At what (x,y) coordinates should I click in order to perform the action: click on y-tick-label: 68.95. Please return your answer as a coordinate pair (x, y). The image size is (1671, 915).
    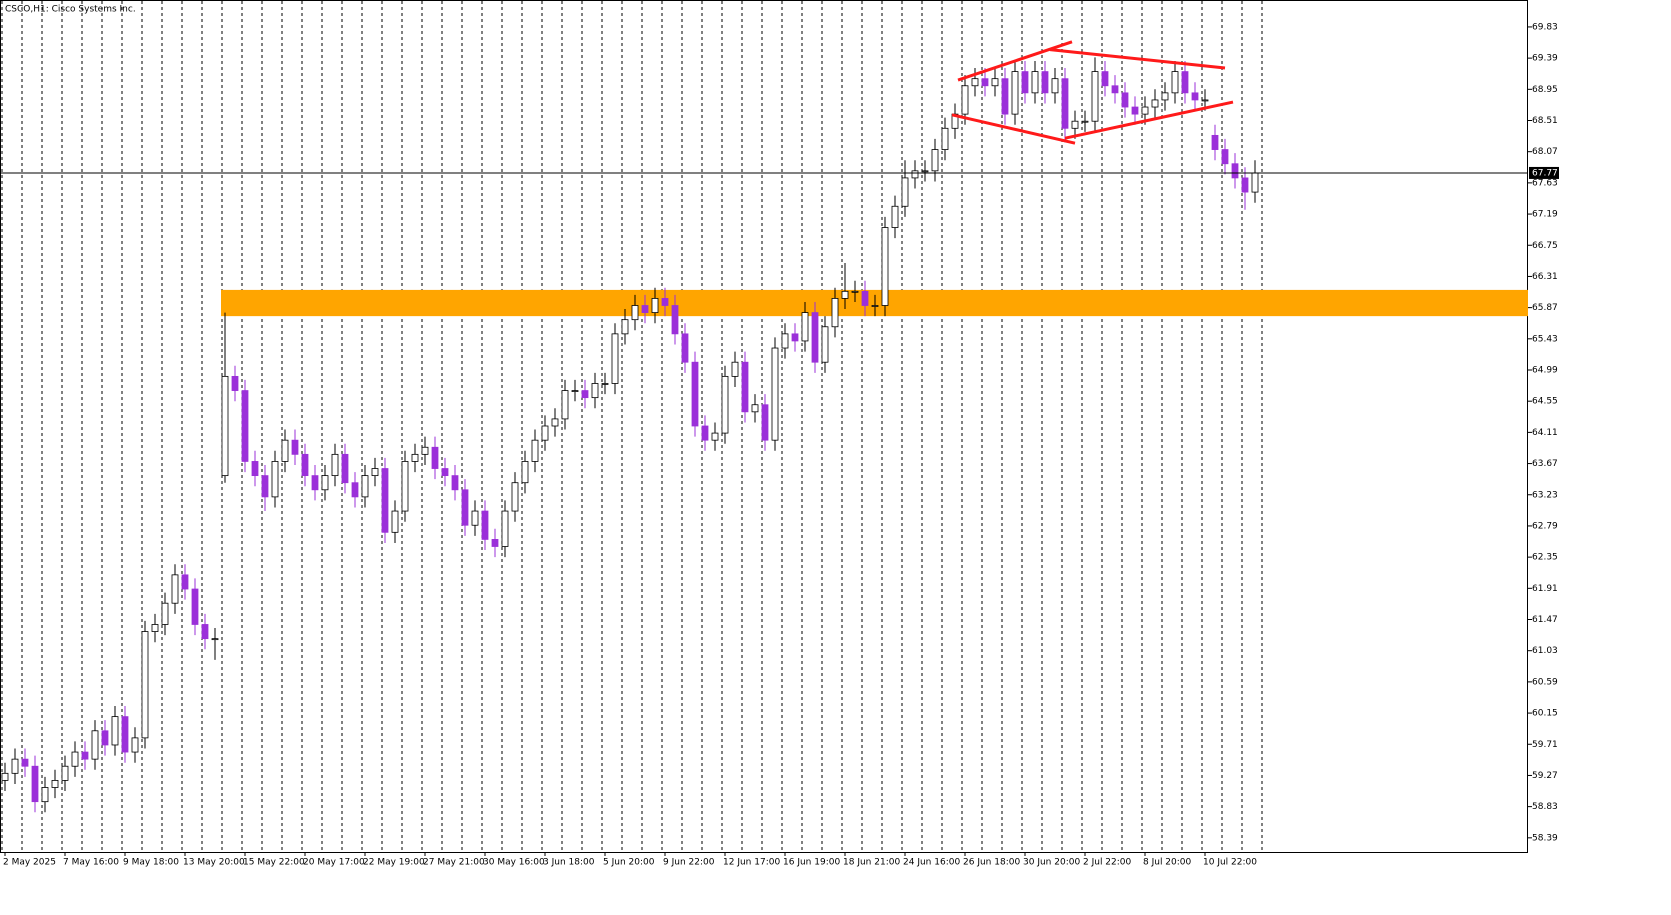
    Looking at the image, I should click on (1545, 90).